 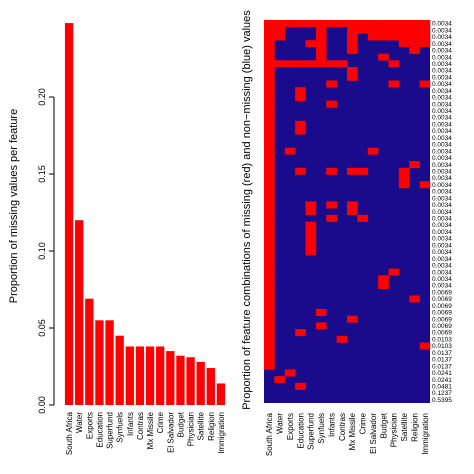 What do you see at coordinates (201, 425) in the screenshot?
I see `bar-x-tick-label: Satellite` at bounding box center [201, 425].